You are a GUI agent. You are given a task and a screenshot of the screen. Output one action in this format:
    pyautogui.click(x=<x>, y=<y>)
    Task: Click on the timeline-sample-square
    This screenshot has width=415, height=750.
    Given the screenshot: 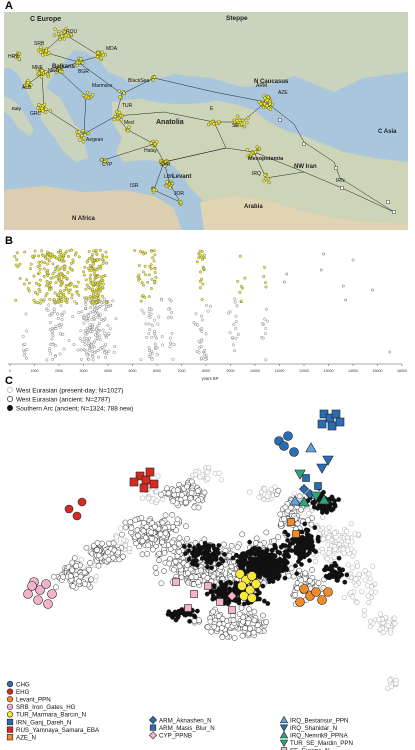 What is the action you would take?
    pyautogui.click(x=287, y=274)
    